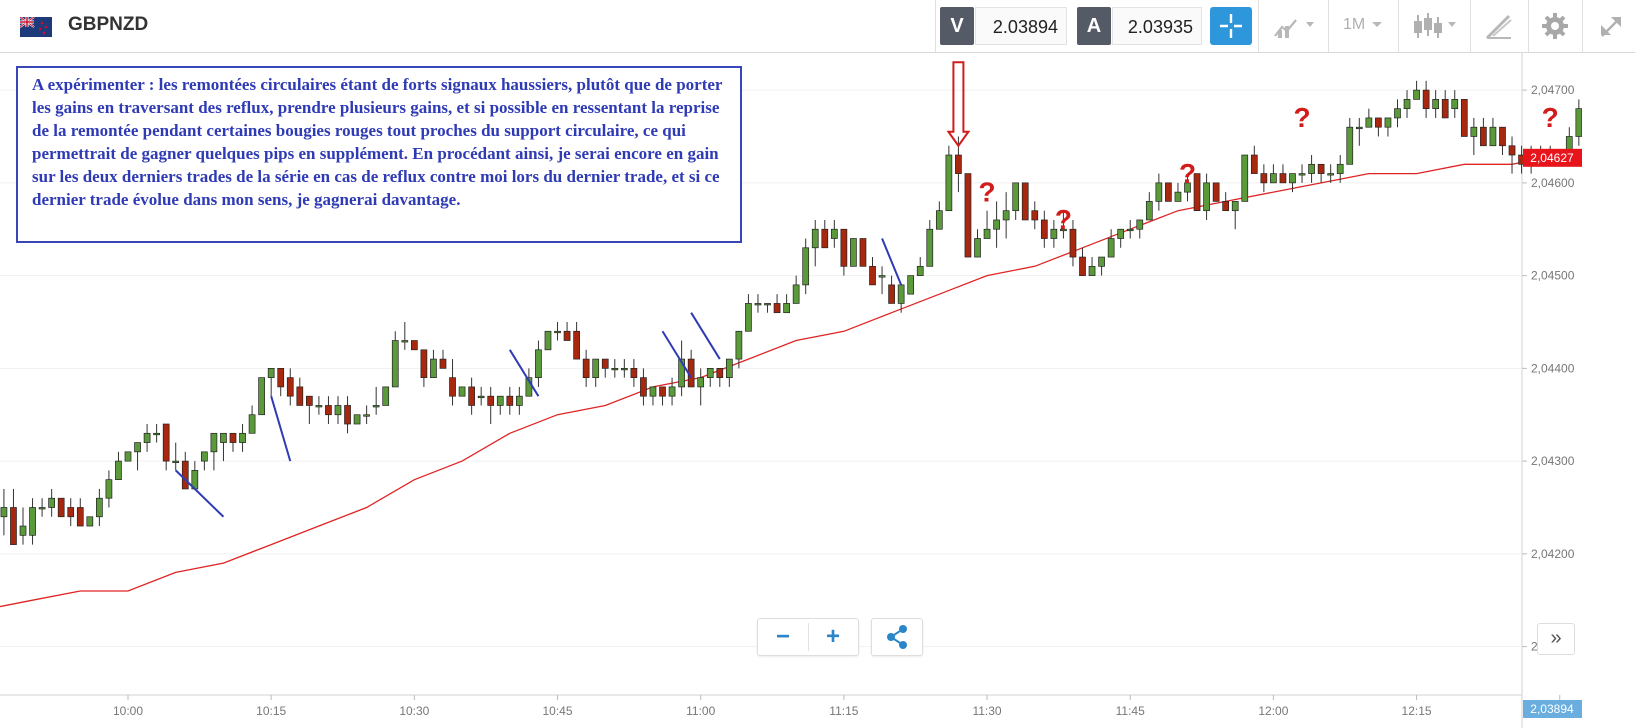  What do you see at coordinates (1297, 26) in the screenshot?
I see `chart-type-icon` at bounding box center [1297, 26].